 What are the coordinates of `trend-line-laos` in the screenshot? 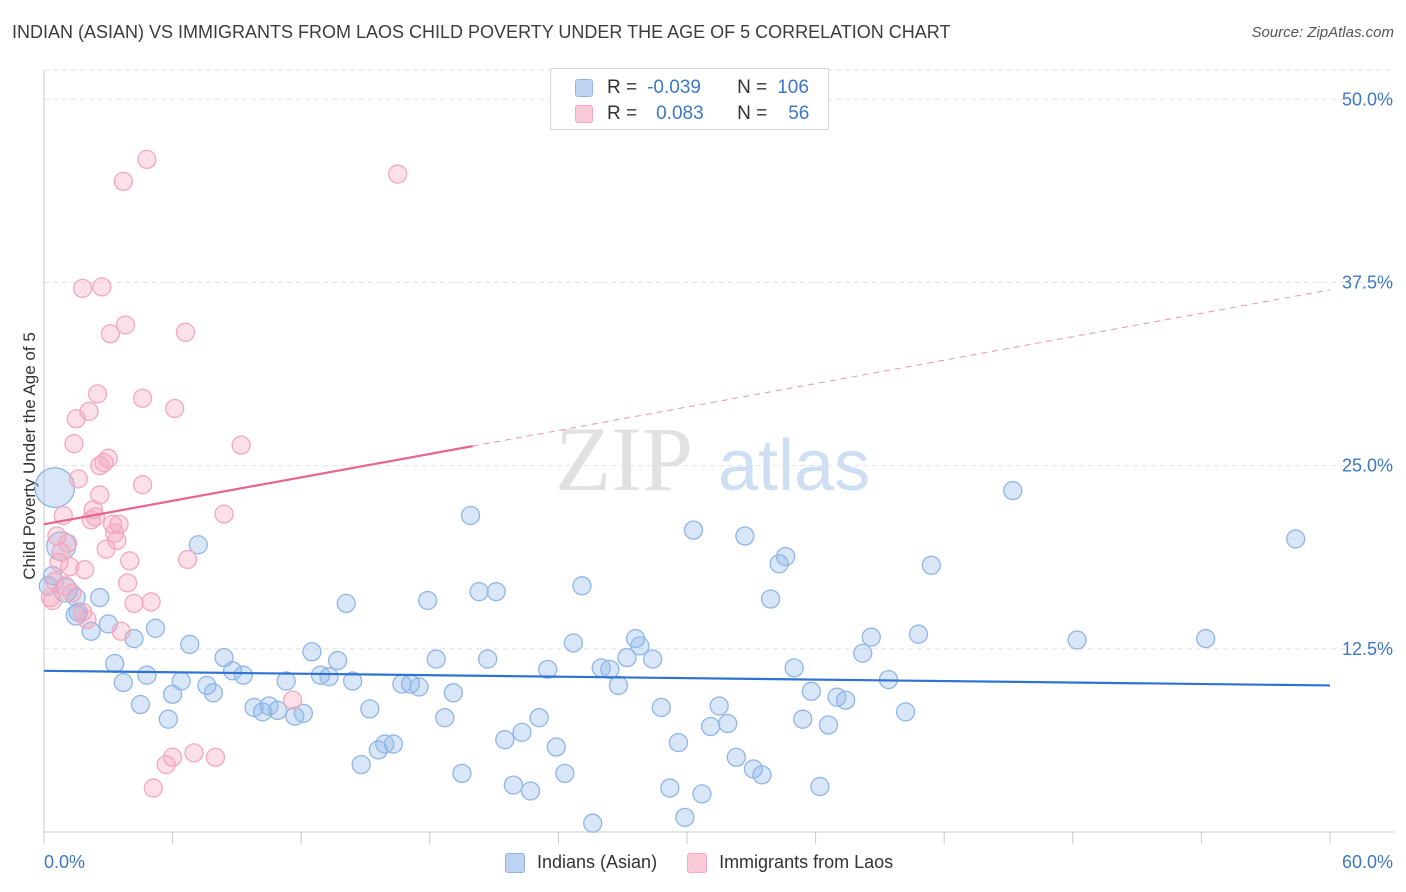 It's located at (258, 485).